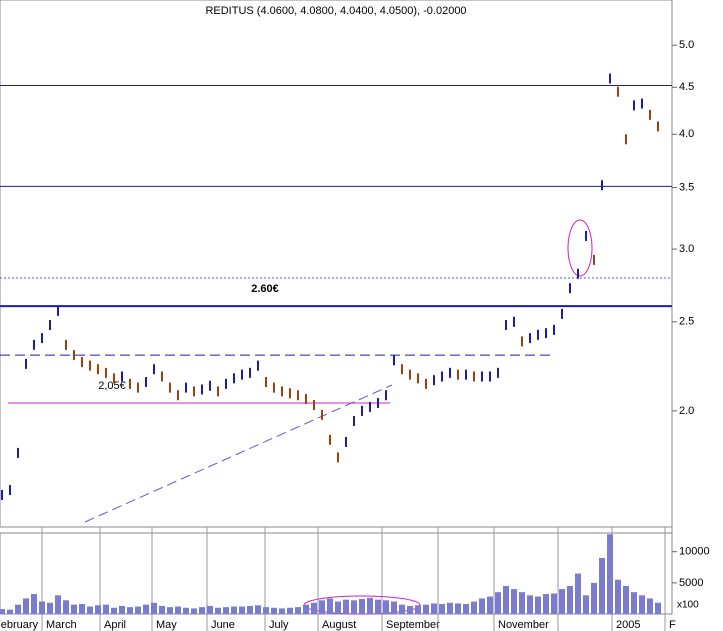 This screenshot has width=723, height=631. What do you see at coordinates (672, 625) in the screenshot?
I see `x-tick-label: F` at bounding box center [672, 625].